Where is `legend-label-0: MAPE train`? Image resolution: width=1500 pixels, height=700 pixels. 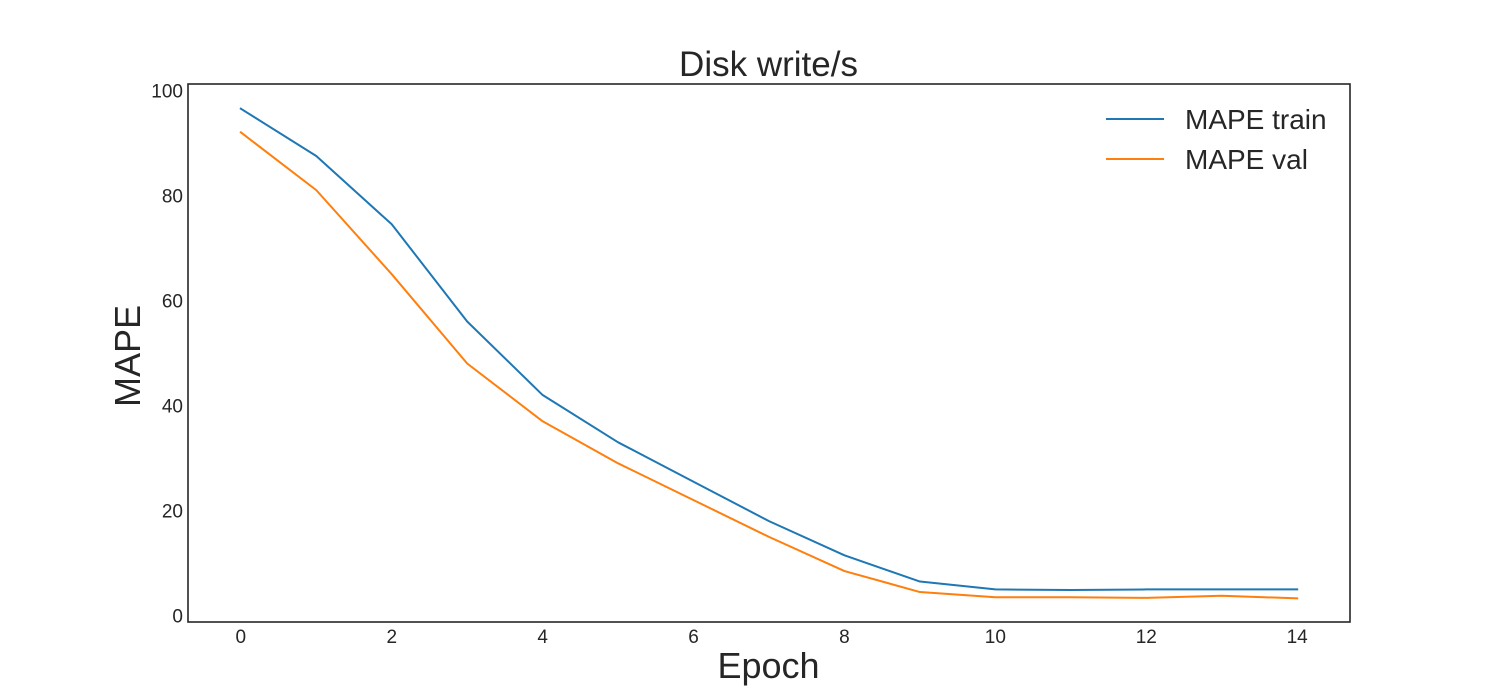 legend-label-0: MAPE train is located at coordinates (1256, 119).